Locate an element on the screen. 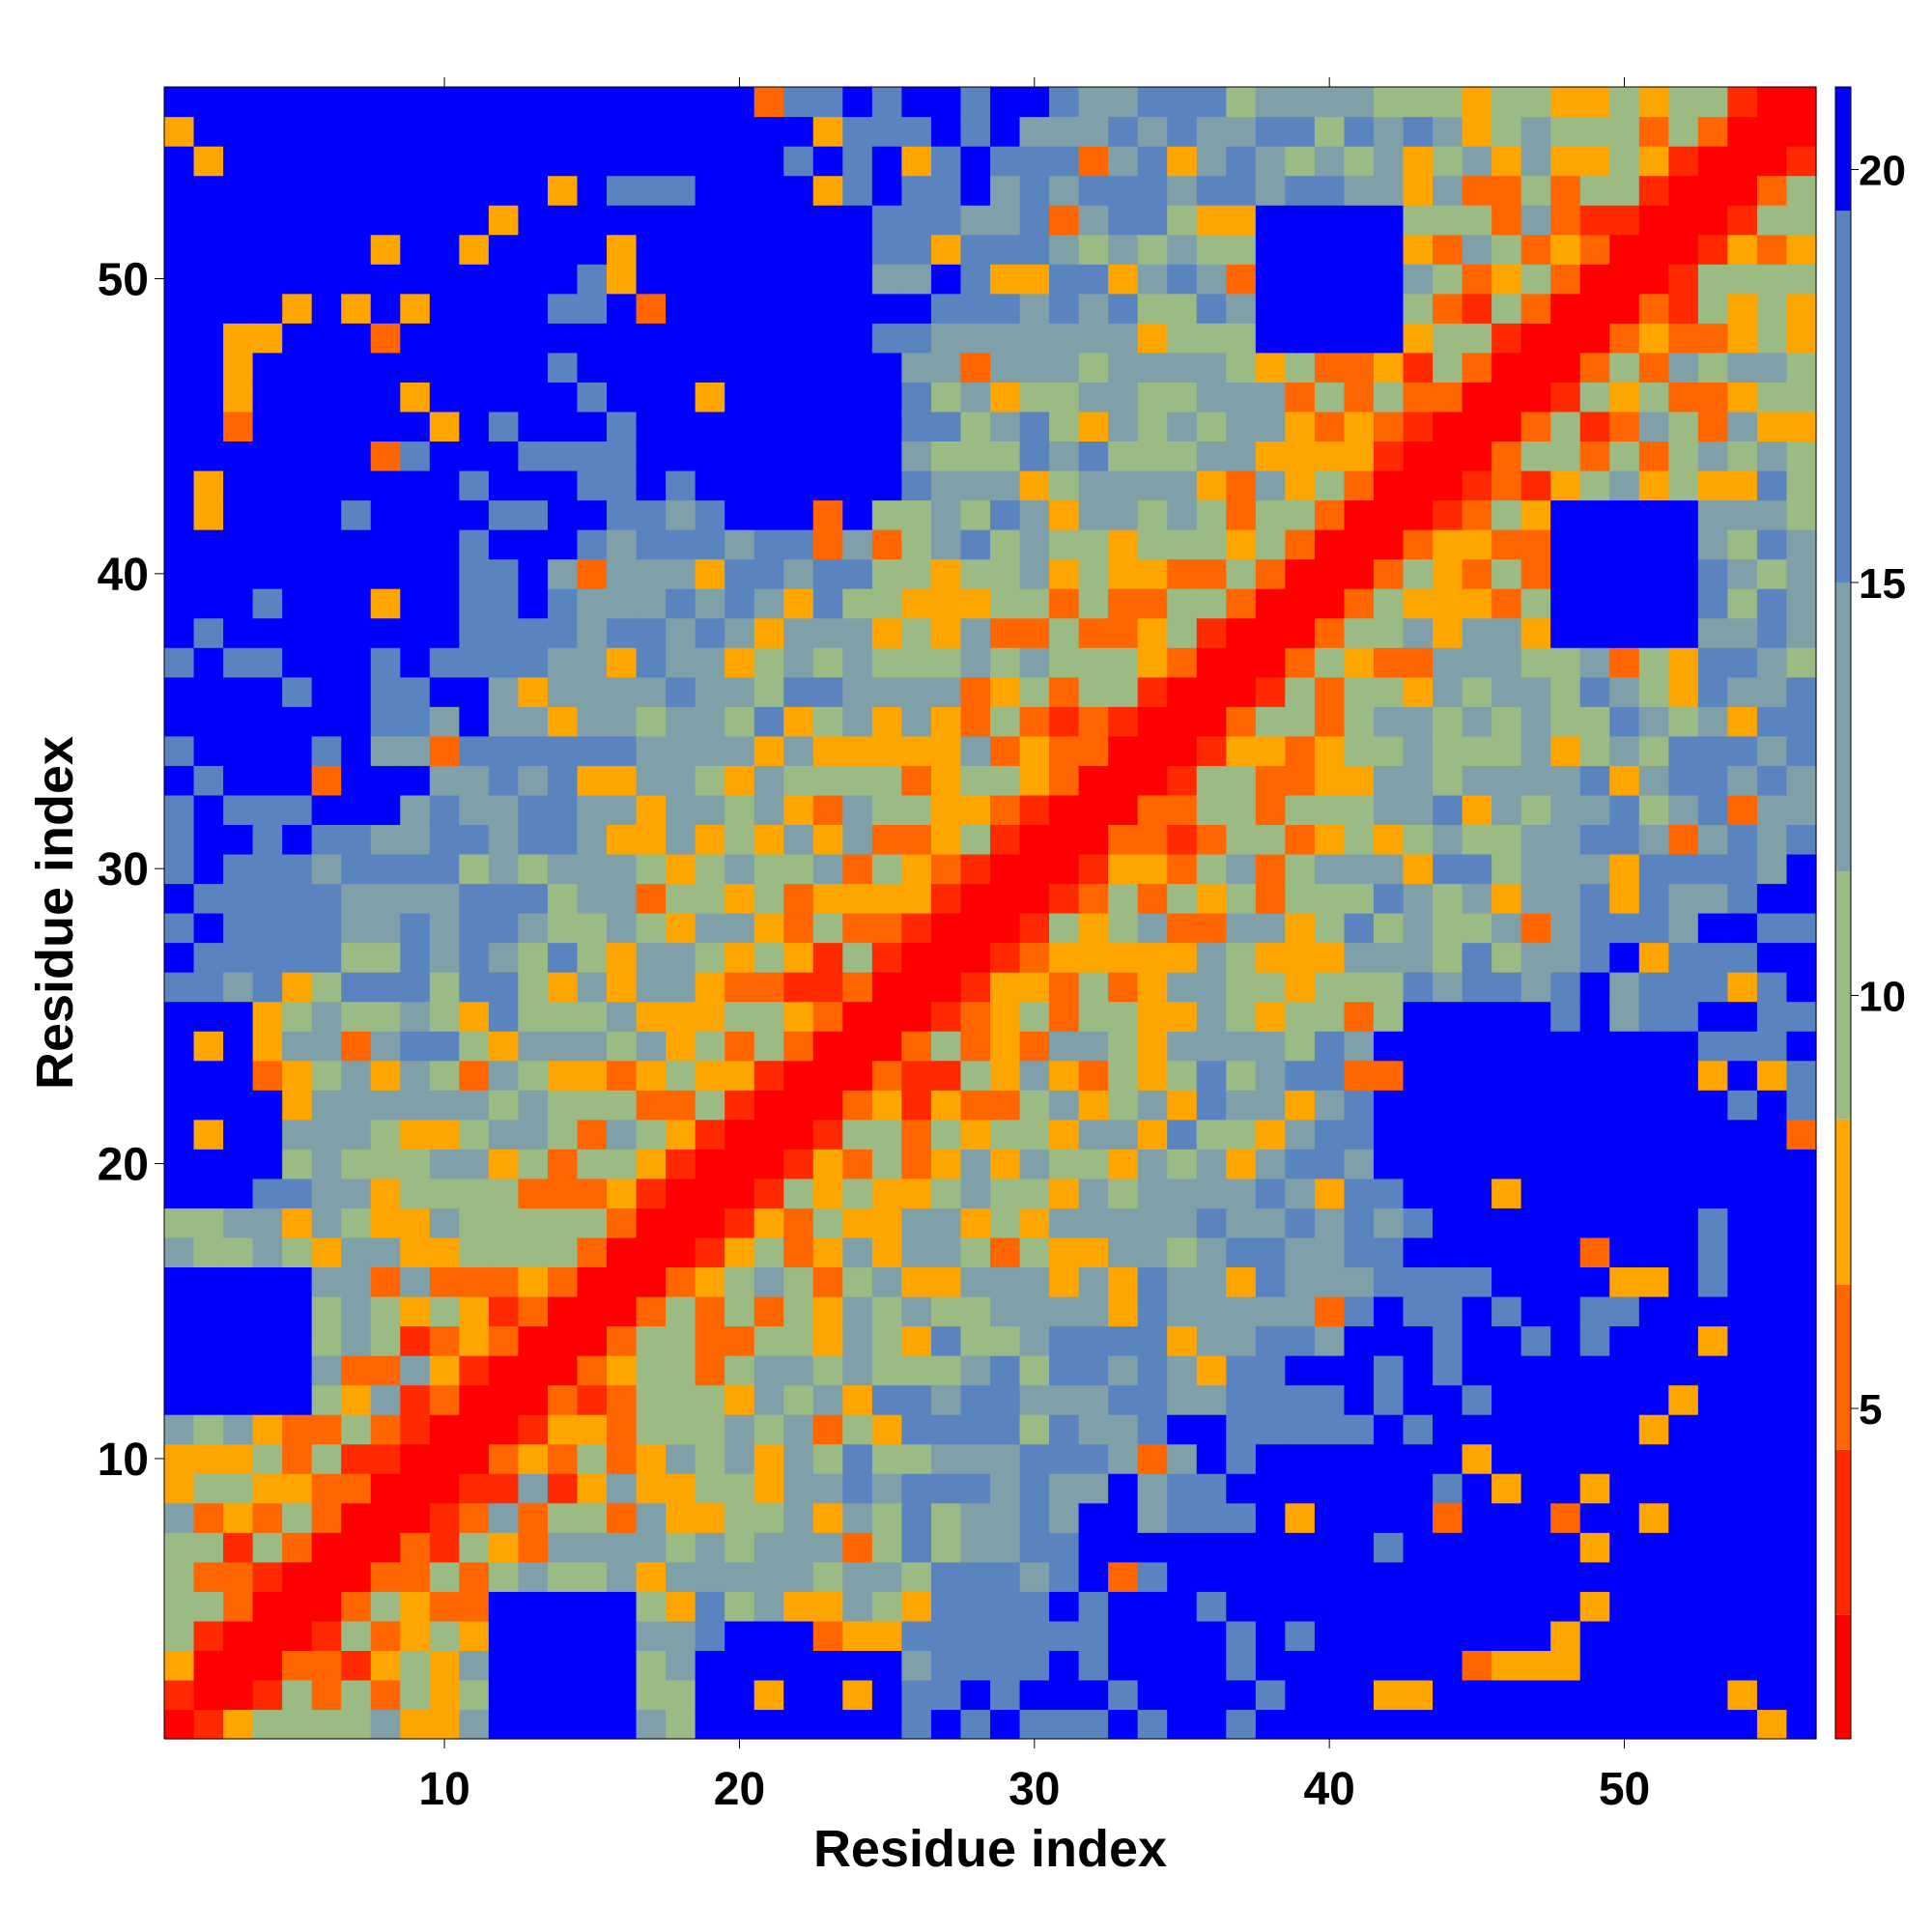  x-tick-label: 50 is located at coordinates (1624, 1789).